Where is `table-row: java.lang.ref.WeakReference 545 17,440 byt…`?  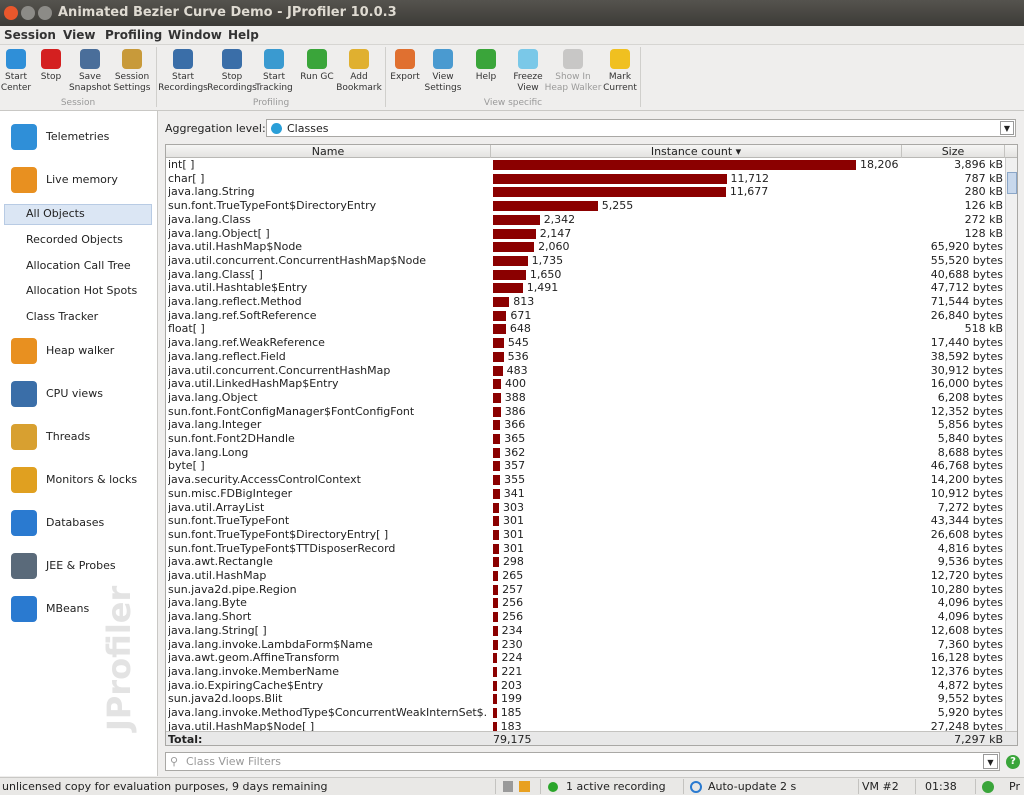
table-row: java.lang.ref.WeakReference 545 17,440 byt… is located at coordinates (585, 343).